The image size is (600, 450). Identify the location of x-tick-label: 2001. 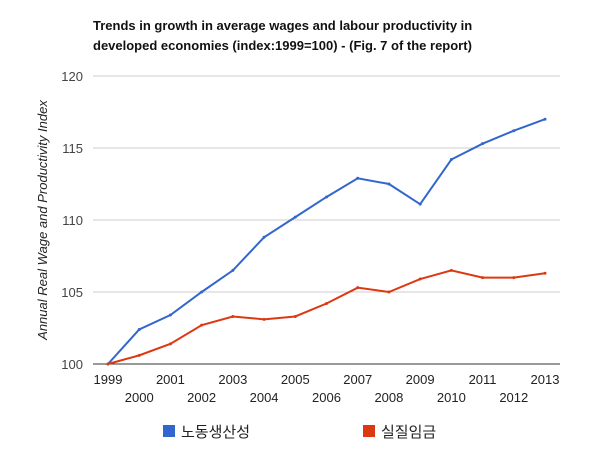
(170, 379).